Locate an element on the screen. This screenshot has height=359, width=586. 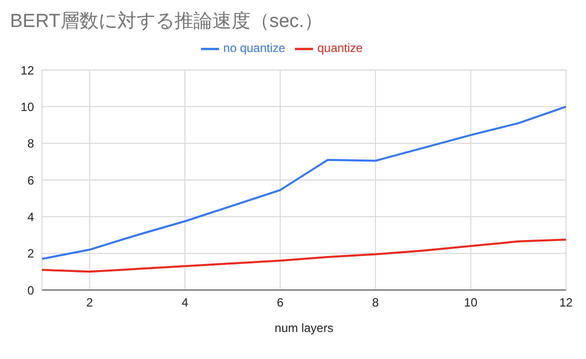
x-tick-label: 4 is located at coordinates (185, 303).